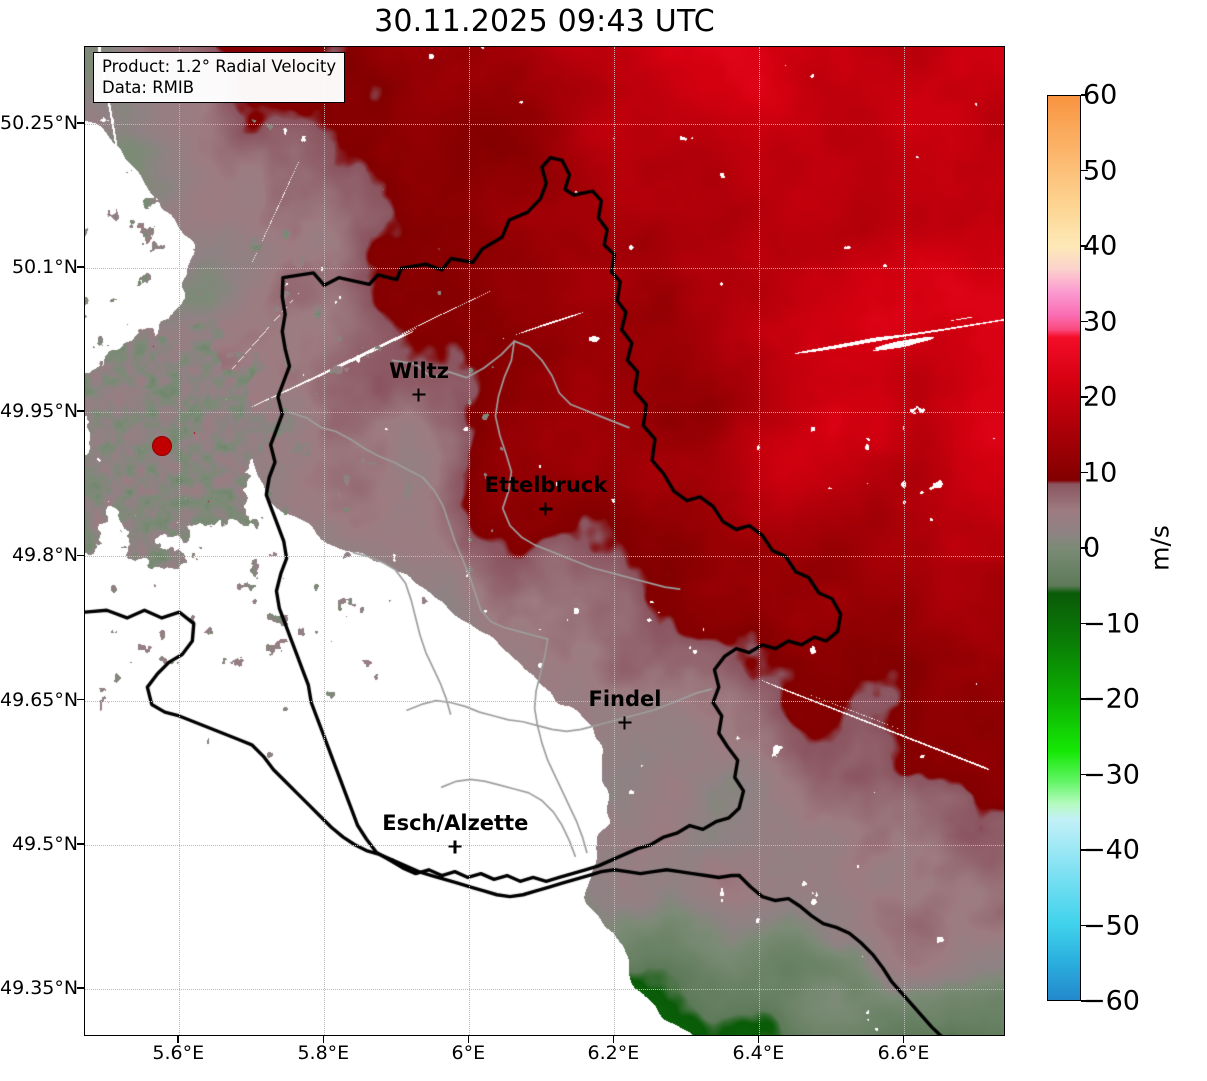 Image resolution: width=1207 pixels, height=1081 pixels. I want to click on y-tick-label: 49.8°N, so click(44, 555).